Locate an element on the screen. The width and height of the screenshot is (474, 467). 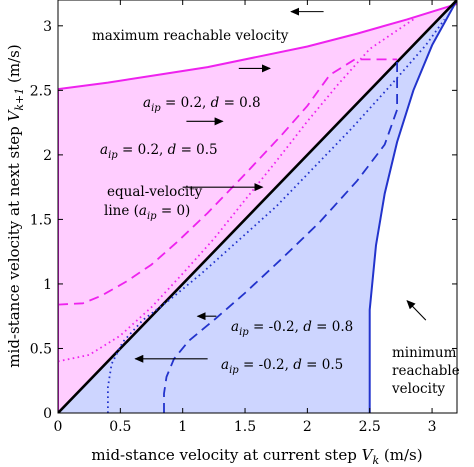
annotation-lower-08: aip = -0.2, d = 0.8 is located at coordinates (292, 328).